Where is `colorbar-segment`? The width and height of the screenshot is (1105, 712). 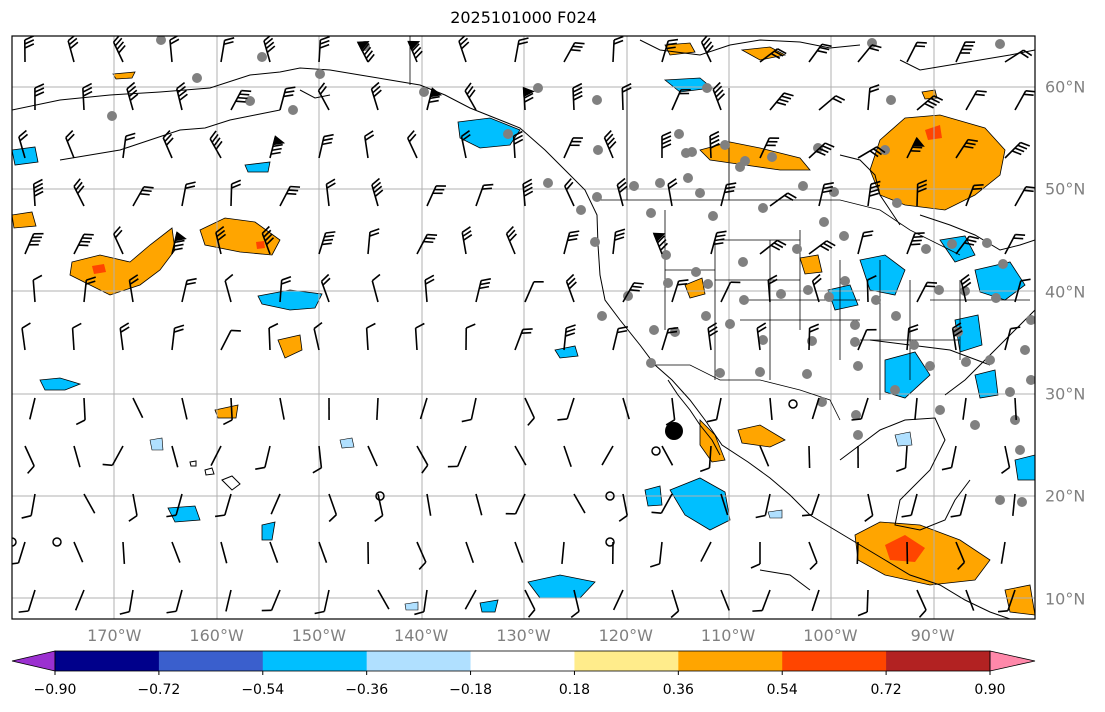 colorbar-segment is located at coordinates (730, 661).